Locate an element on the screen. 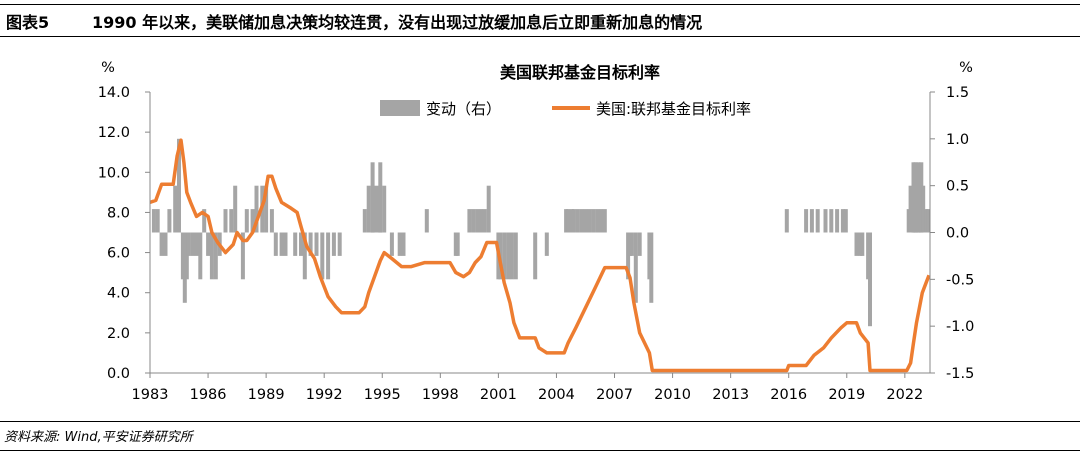  left-tick-label: 8.0 is located at coordinates (118, 213).